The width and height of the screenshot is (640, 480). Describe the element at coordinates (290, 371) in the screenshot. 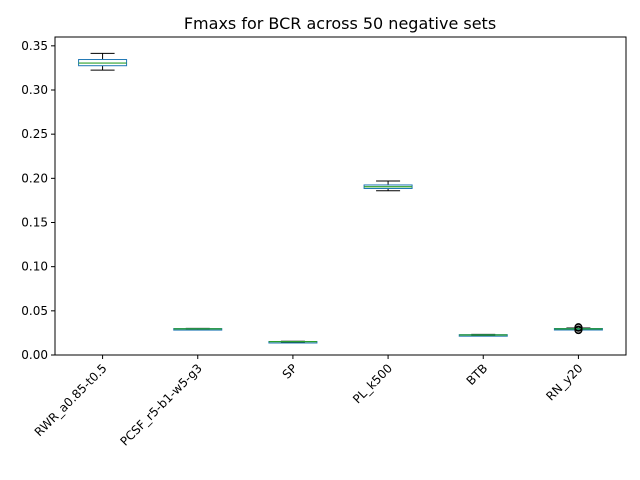

I see `x-tick-label: SP` at that location.